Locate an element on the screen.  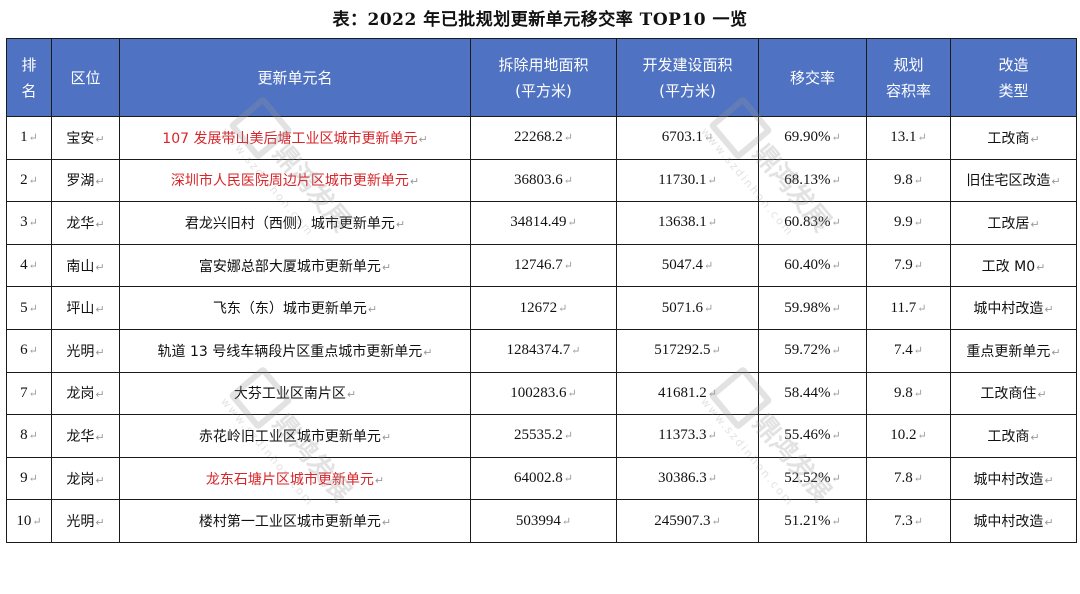
cell-district: 光明↵ is located at coordinates (85, 350).